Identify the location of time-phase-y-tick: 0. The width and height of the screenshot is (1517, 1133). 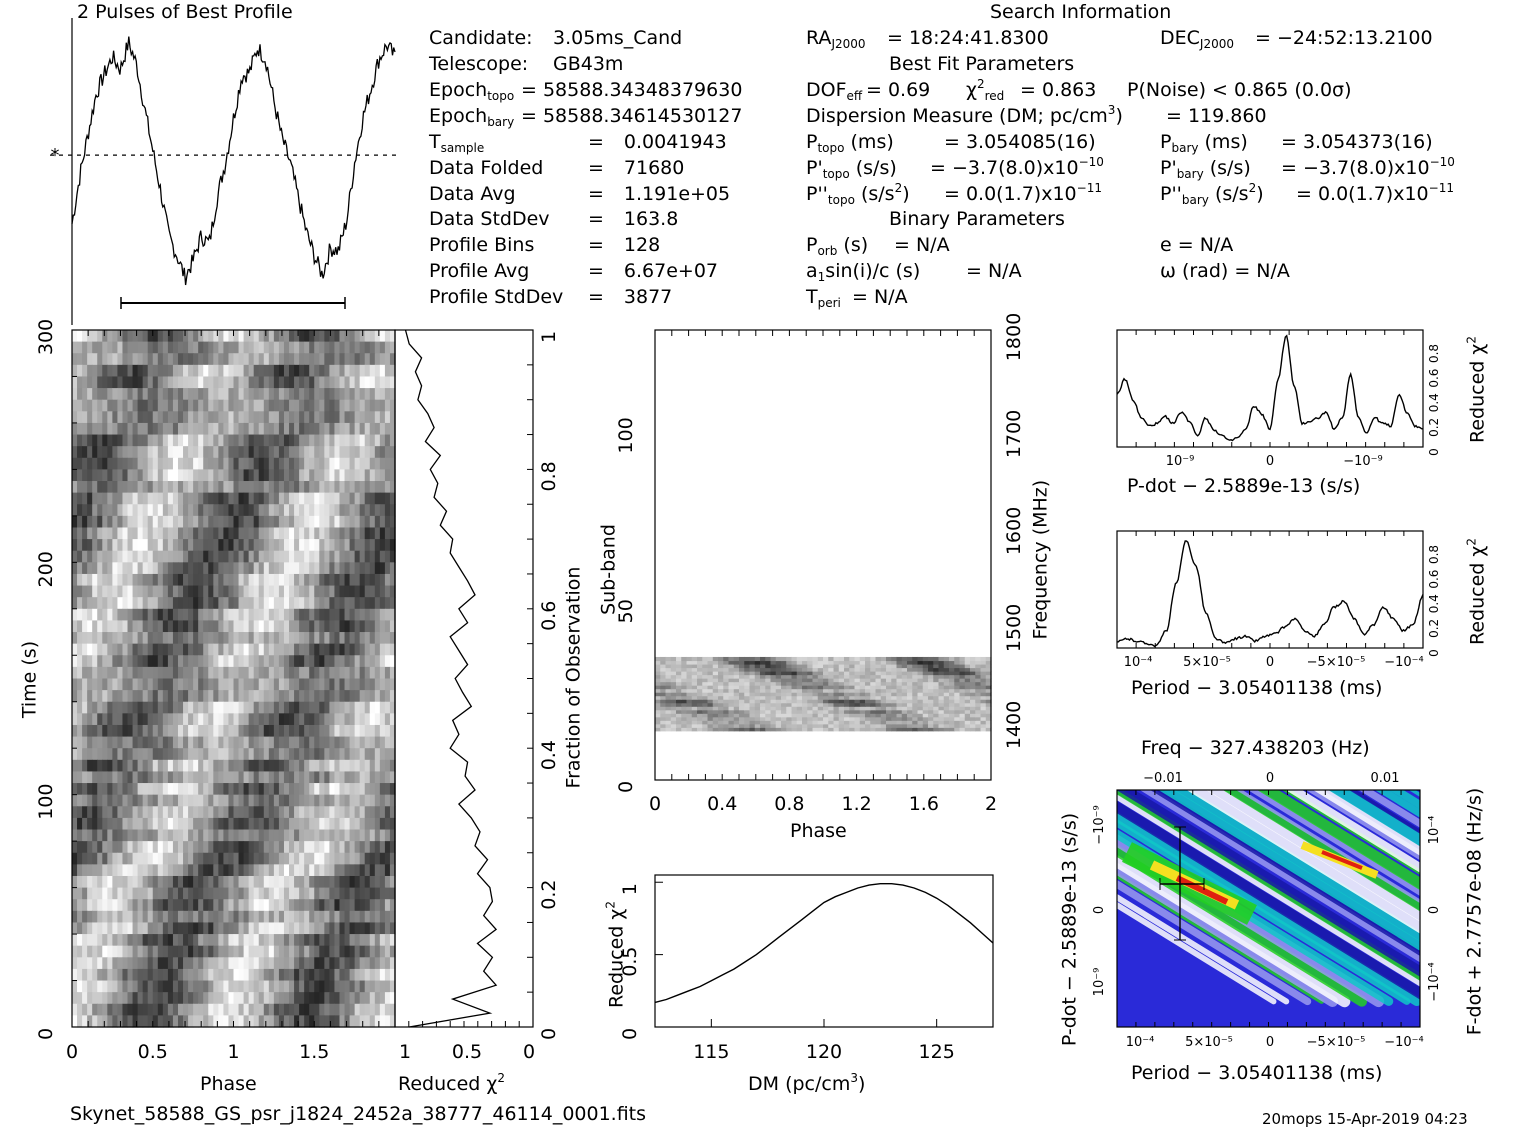
(46, 1034).